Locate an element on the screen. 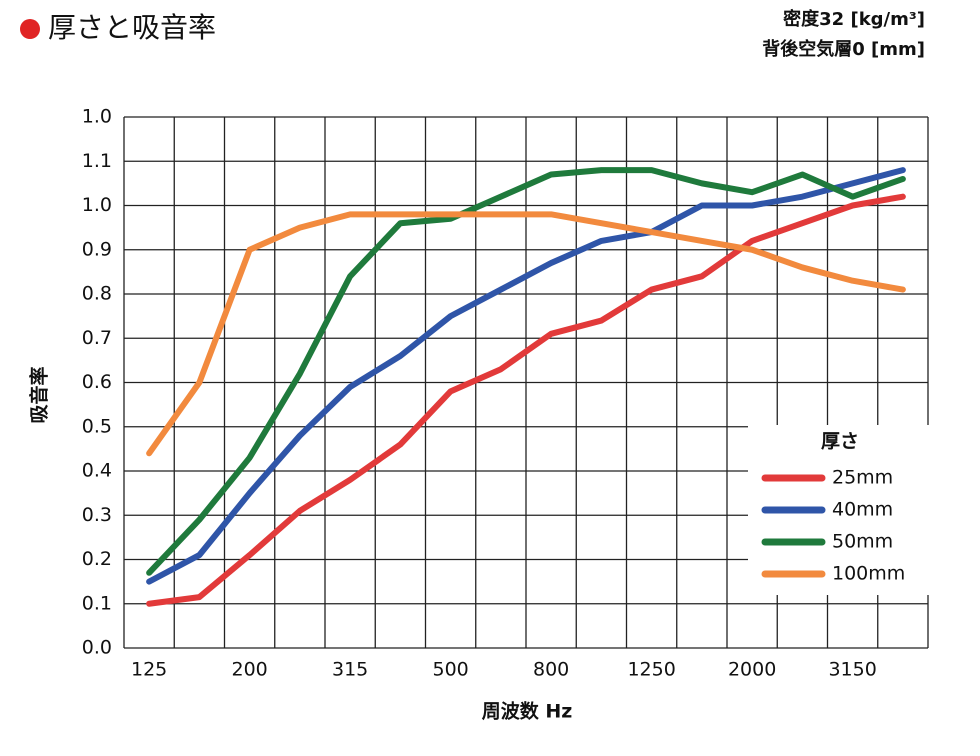  legend-label: 100mm is located at coordinates (868, 574).